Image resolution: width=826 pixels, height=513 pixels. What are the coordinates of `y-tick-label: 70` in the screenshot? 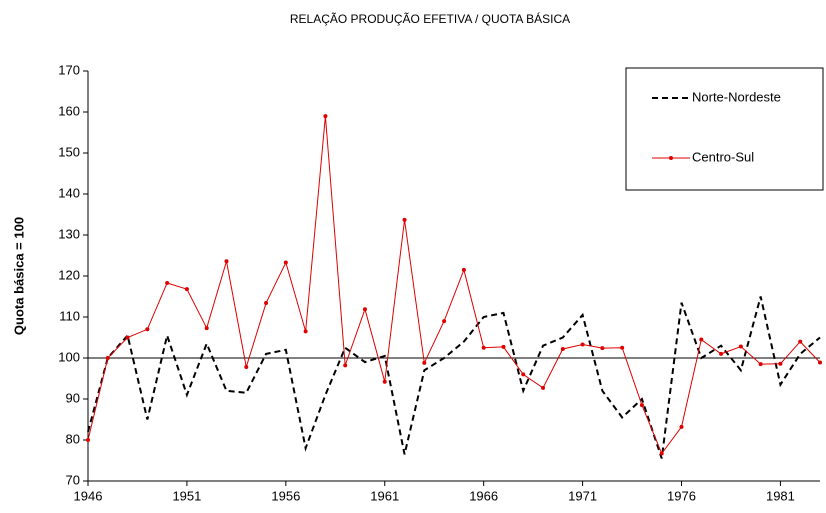 It's located at (73, 479).